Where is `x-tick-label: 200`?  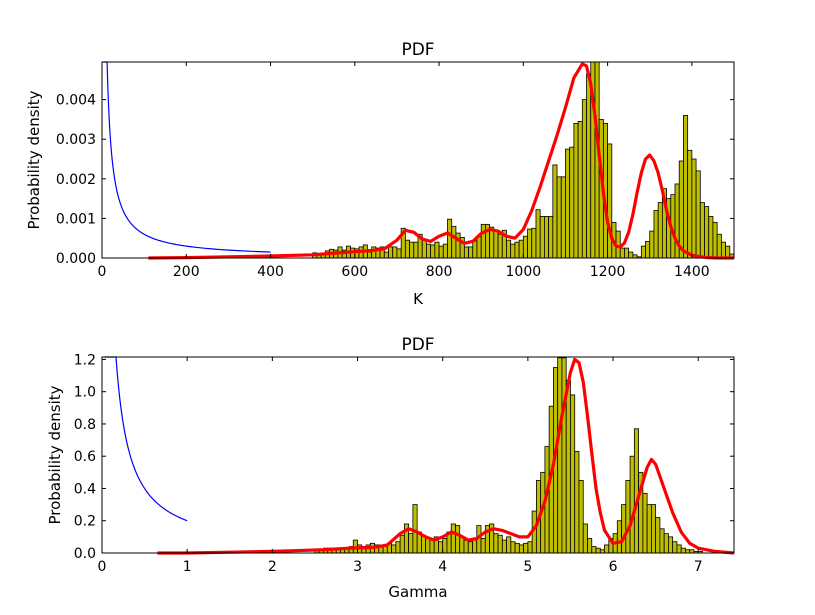
x-tick-label: 200 is located at coordinates (186, 272).